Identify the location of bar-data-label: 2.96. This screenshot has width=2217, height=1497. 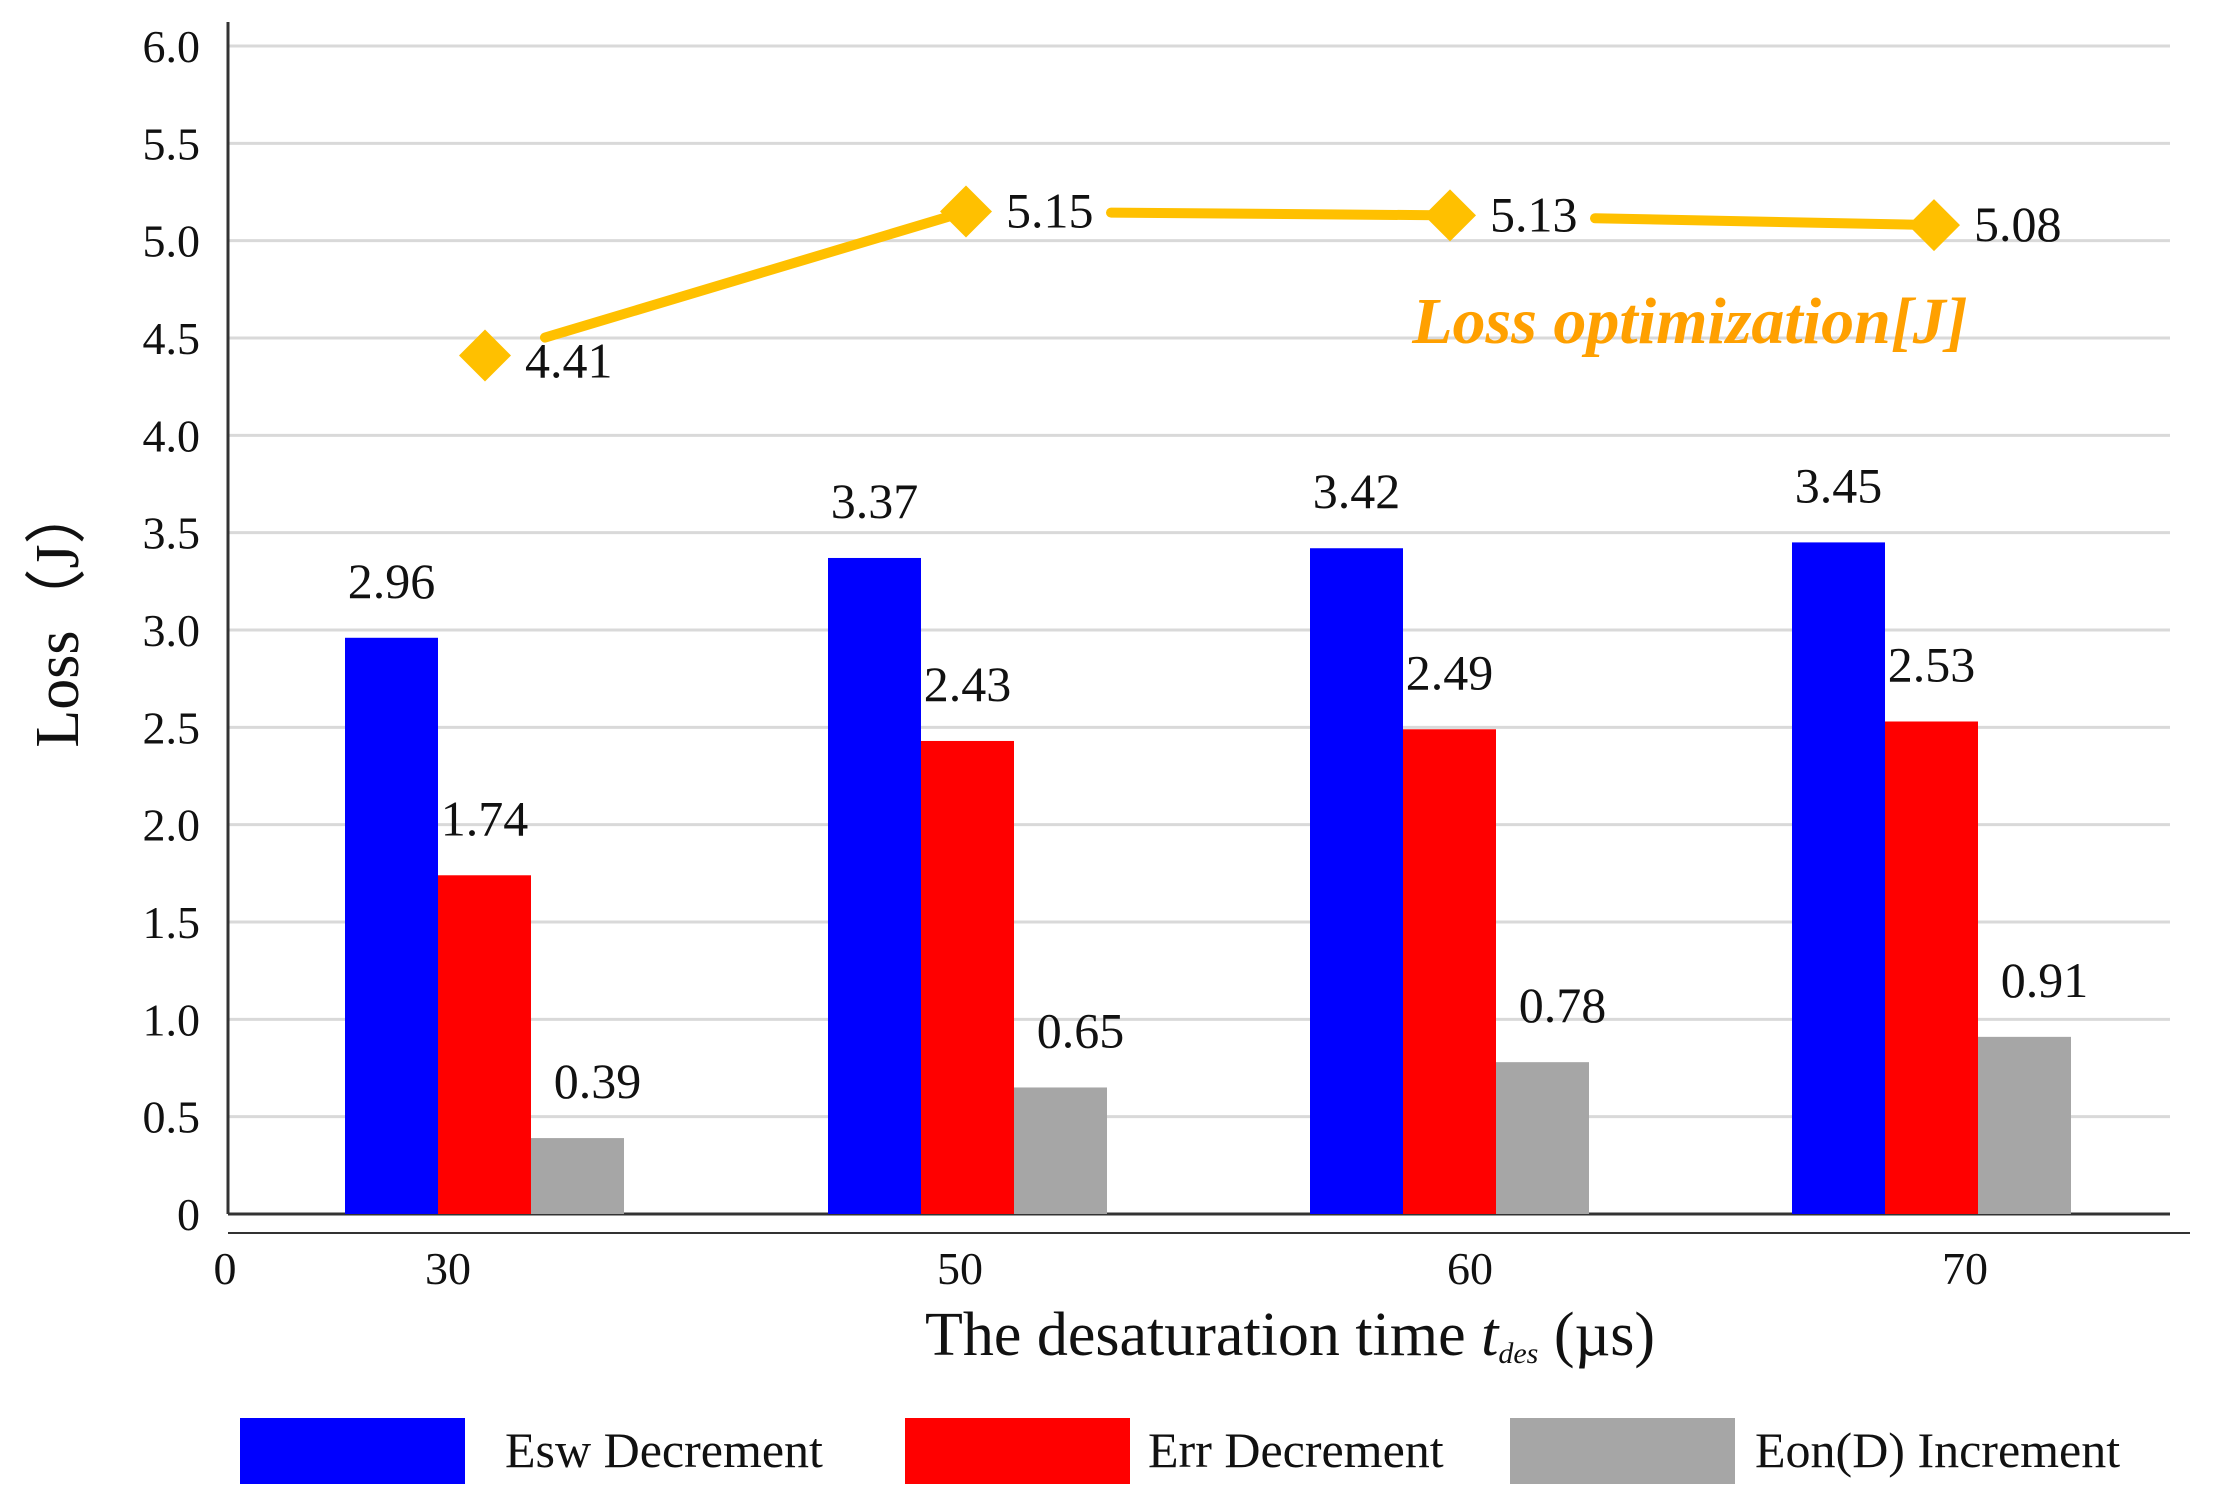
(392, 581).